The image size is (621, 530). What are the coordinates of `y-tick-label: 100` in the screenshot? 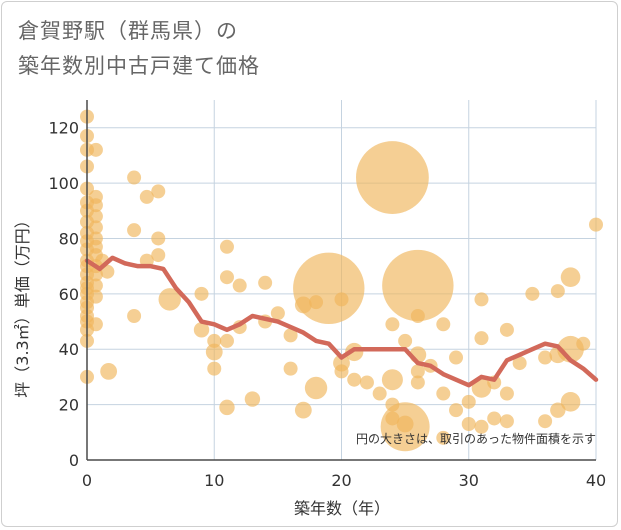 It's located at (63, 183).